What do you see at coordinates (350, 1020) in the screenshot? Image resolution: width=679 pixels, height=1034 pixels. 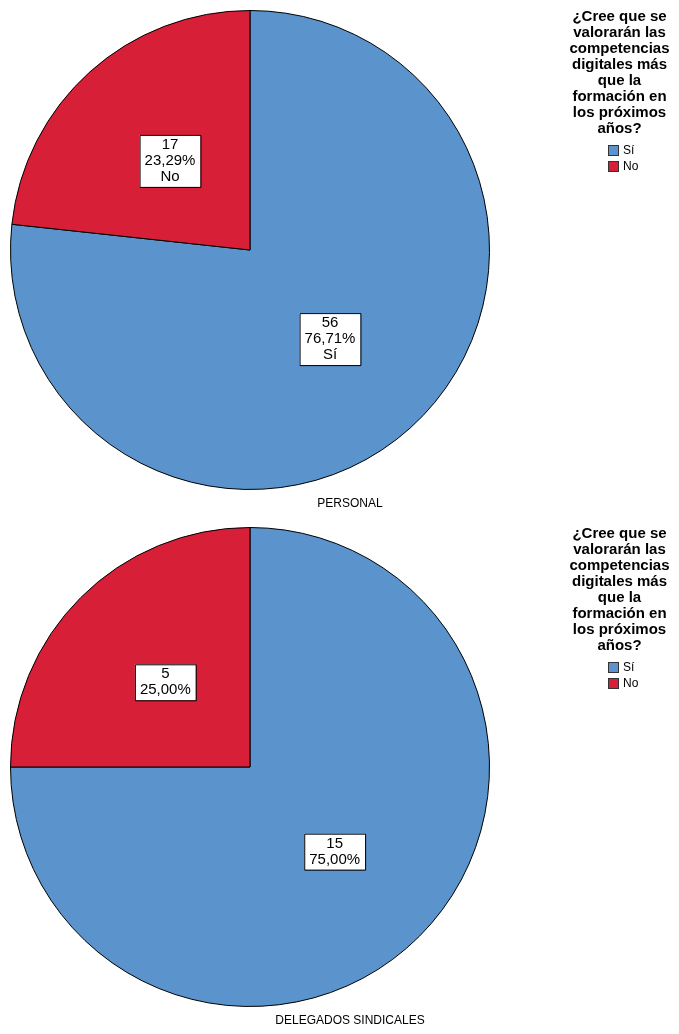 I see `text: DELEGADOS SINDICALES` at bounding box center [350, 1020].